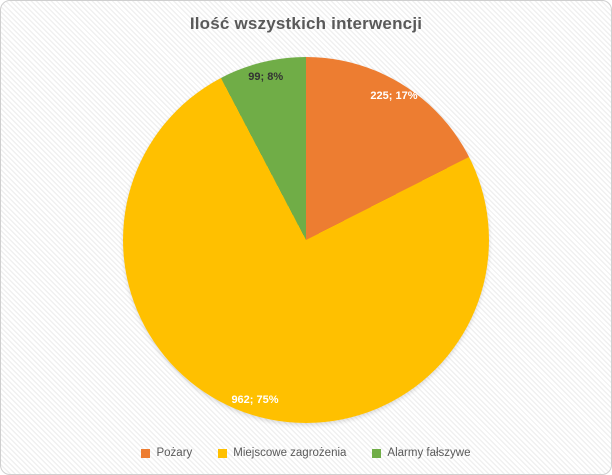 The height and width of the screenshot is (475, 612). Describe the element at coordinates (429, 453) in the screenshot. I see `legend-label: Alarmy fałszywe` at that location.